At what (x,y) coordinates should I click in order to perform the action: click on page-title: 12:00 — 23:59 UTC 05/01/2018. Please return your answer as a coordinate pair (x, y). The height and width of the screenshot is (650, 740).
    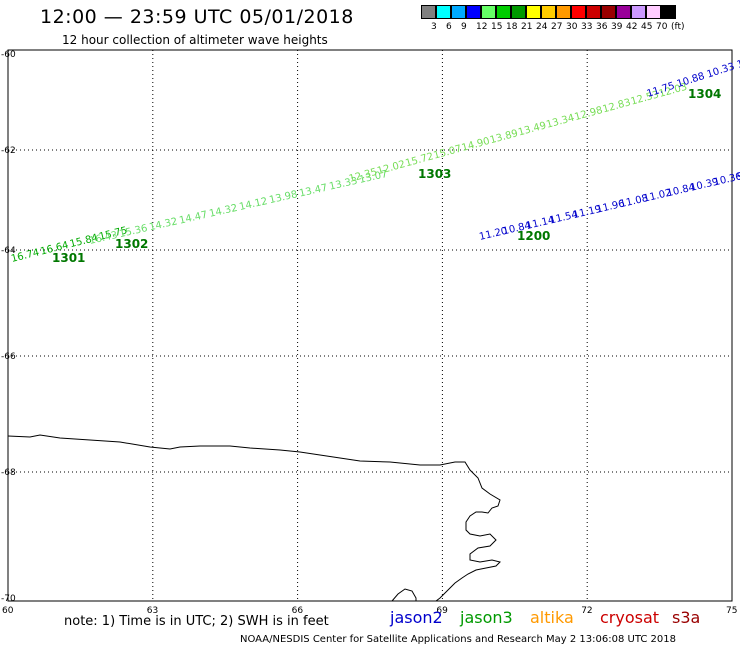
    Looking at the image, I should click on (197, 17).